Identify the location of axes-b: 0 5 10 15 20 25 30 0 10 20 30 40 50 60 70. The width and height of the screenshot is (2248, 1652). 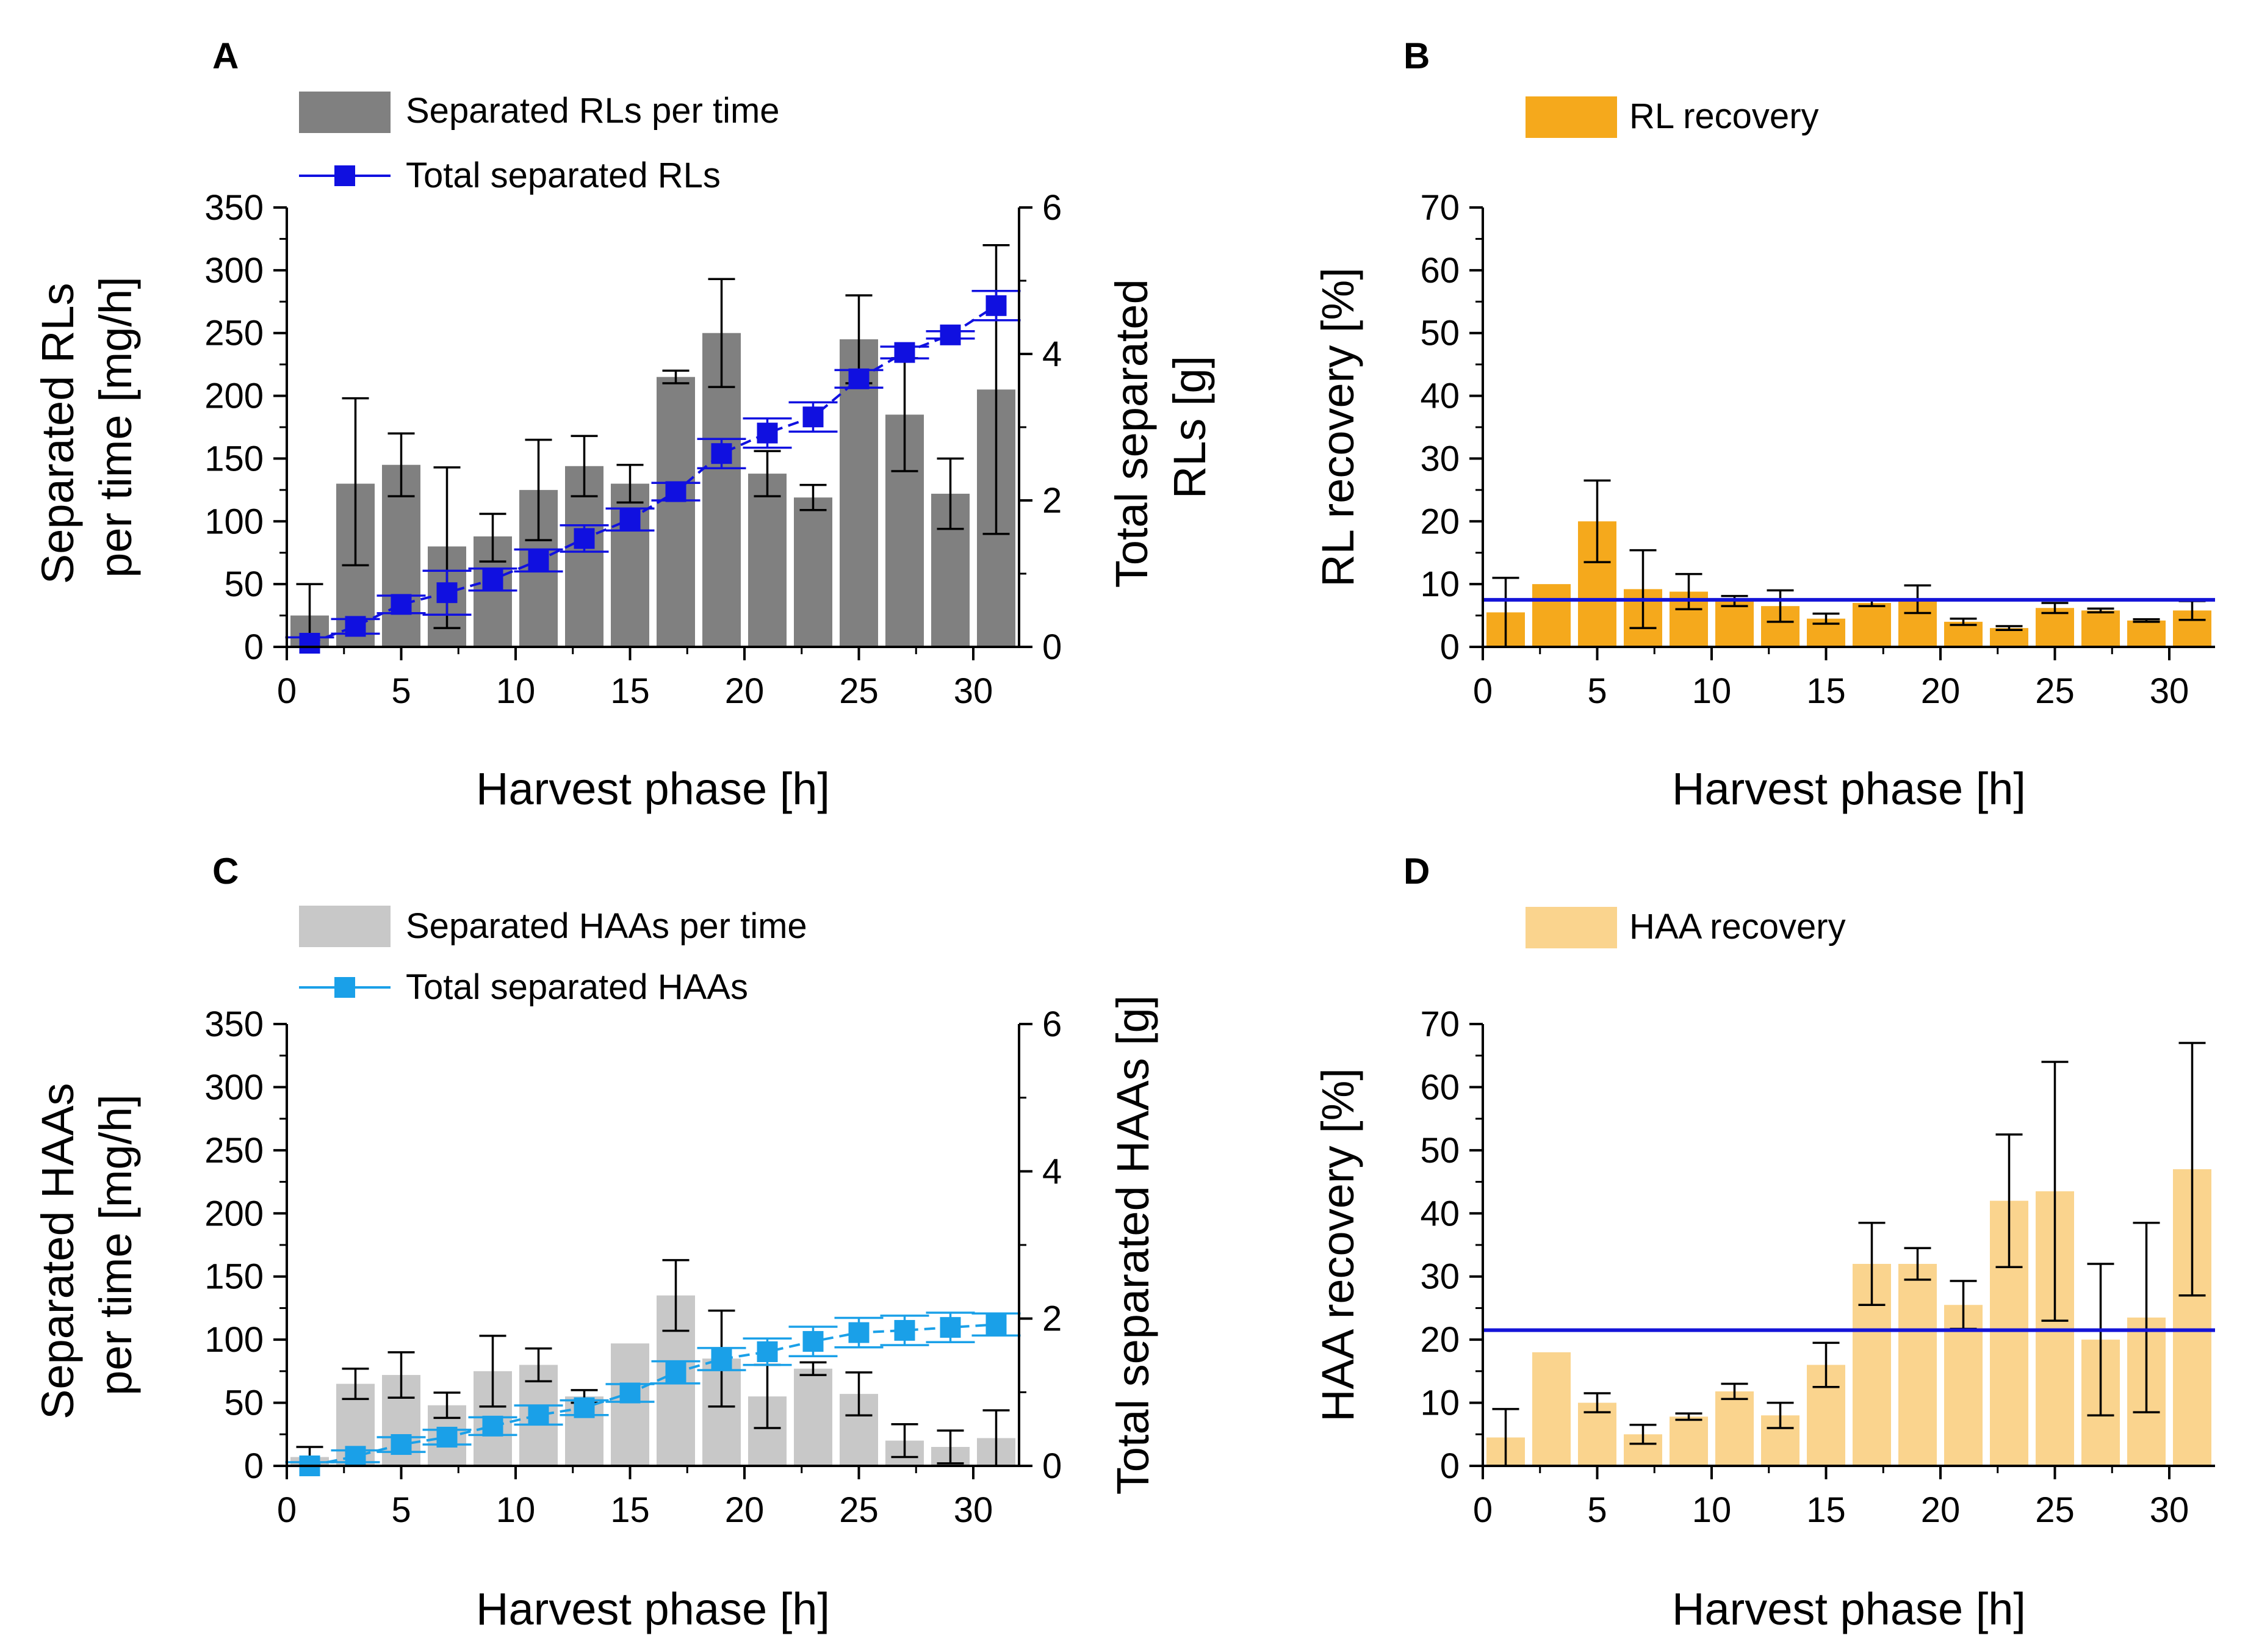
(1818, 449).